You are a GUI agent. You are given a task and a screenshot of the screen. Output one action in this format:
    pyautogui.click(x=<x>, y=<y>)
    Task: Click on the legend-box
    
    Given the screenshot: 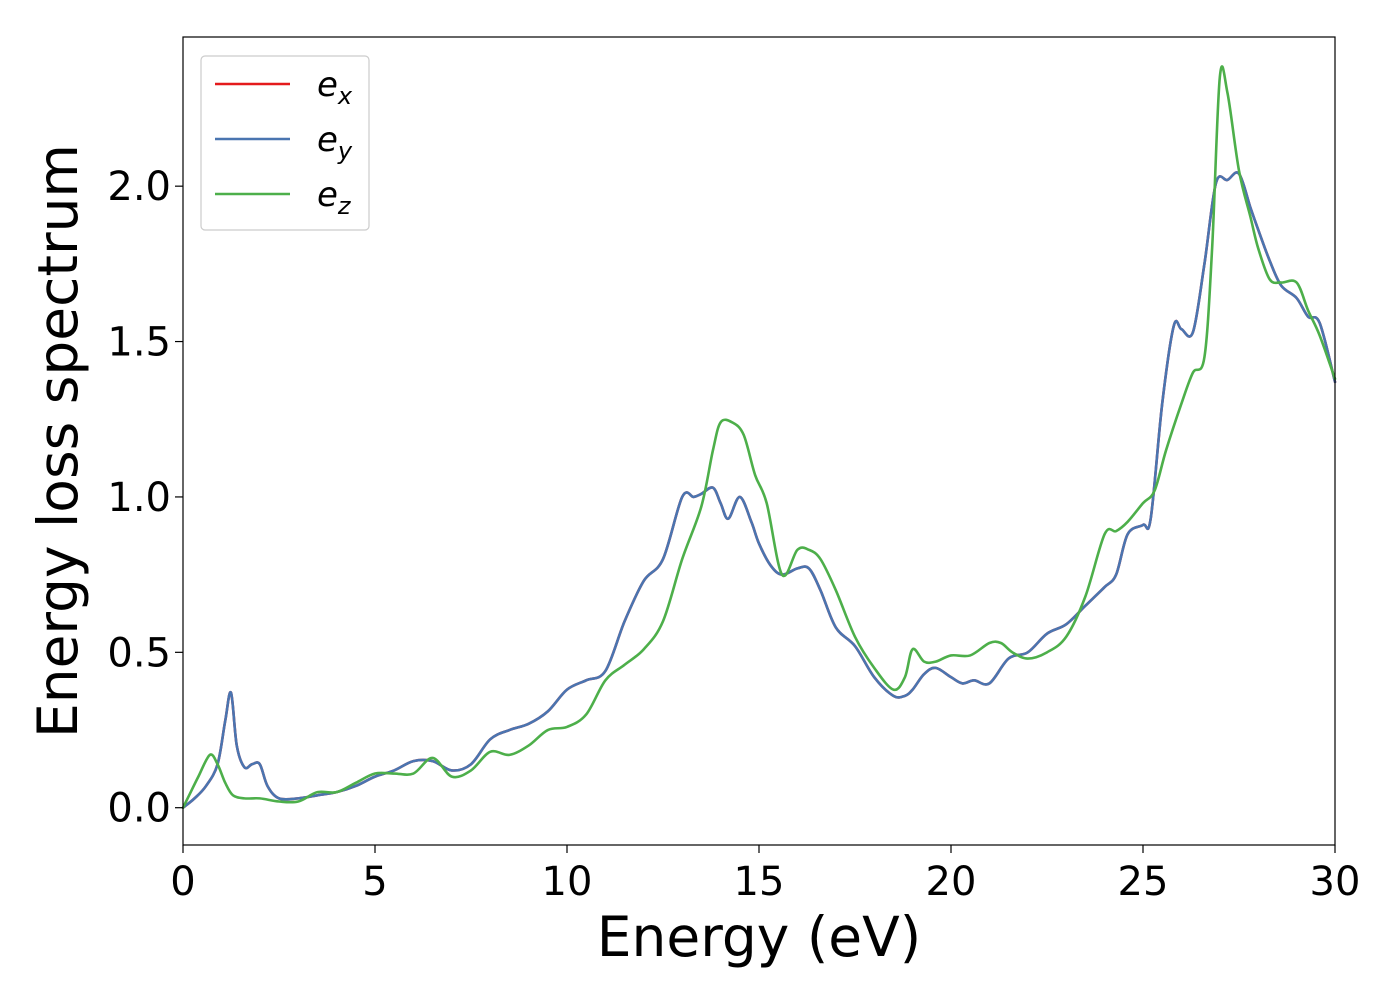 What is the action you would take?
    pyautogui.click(x=285, y=143)
    